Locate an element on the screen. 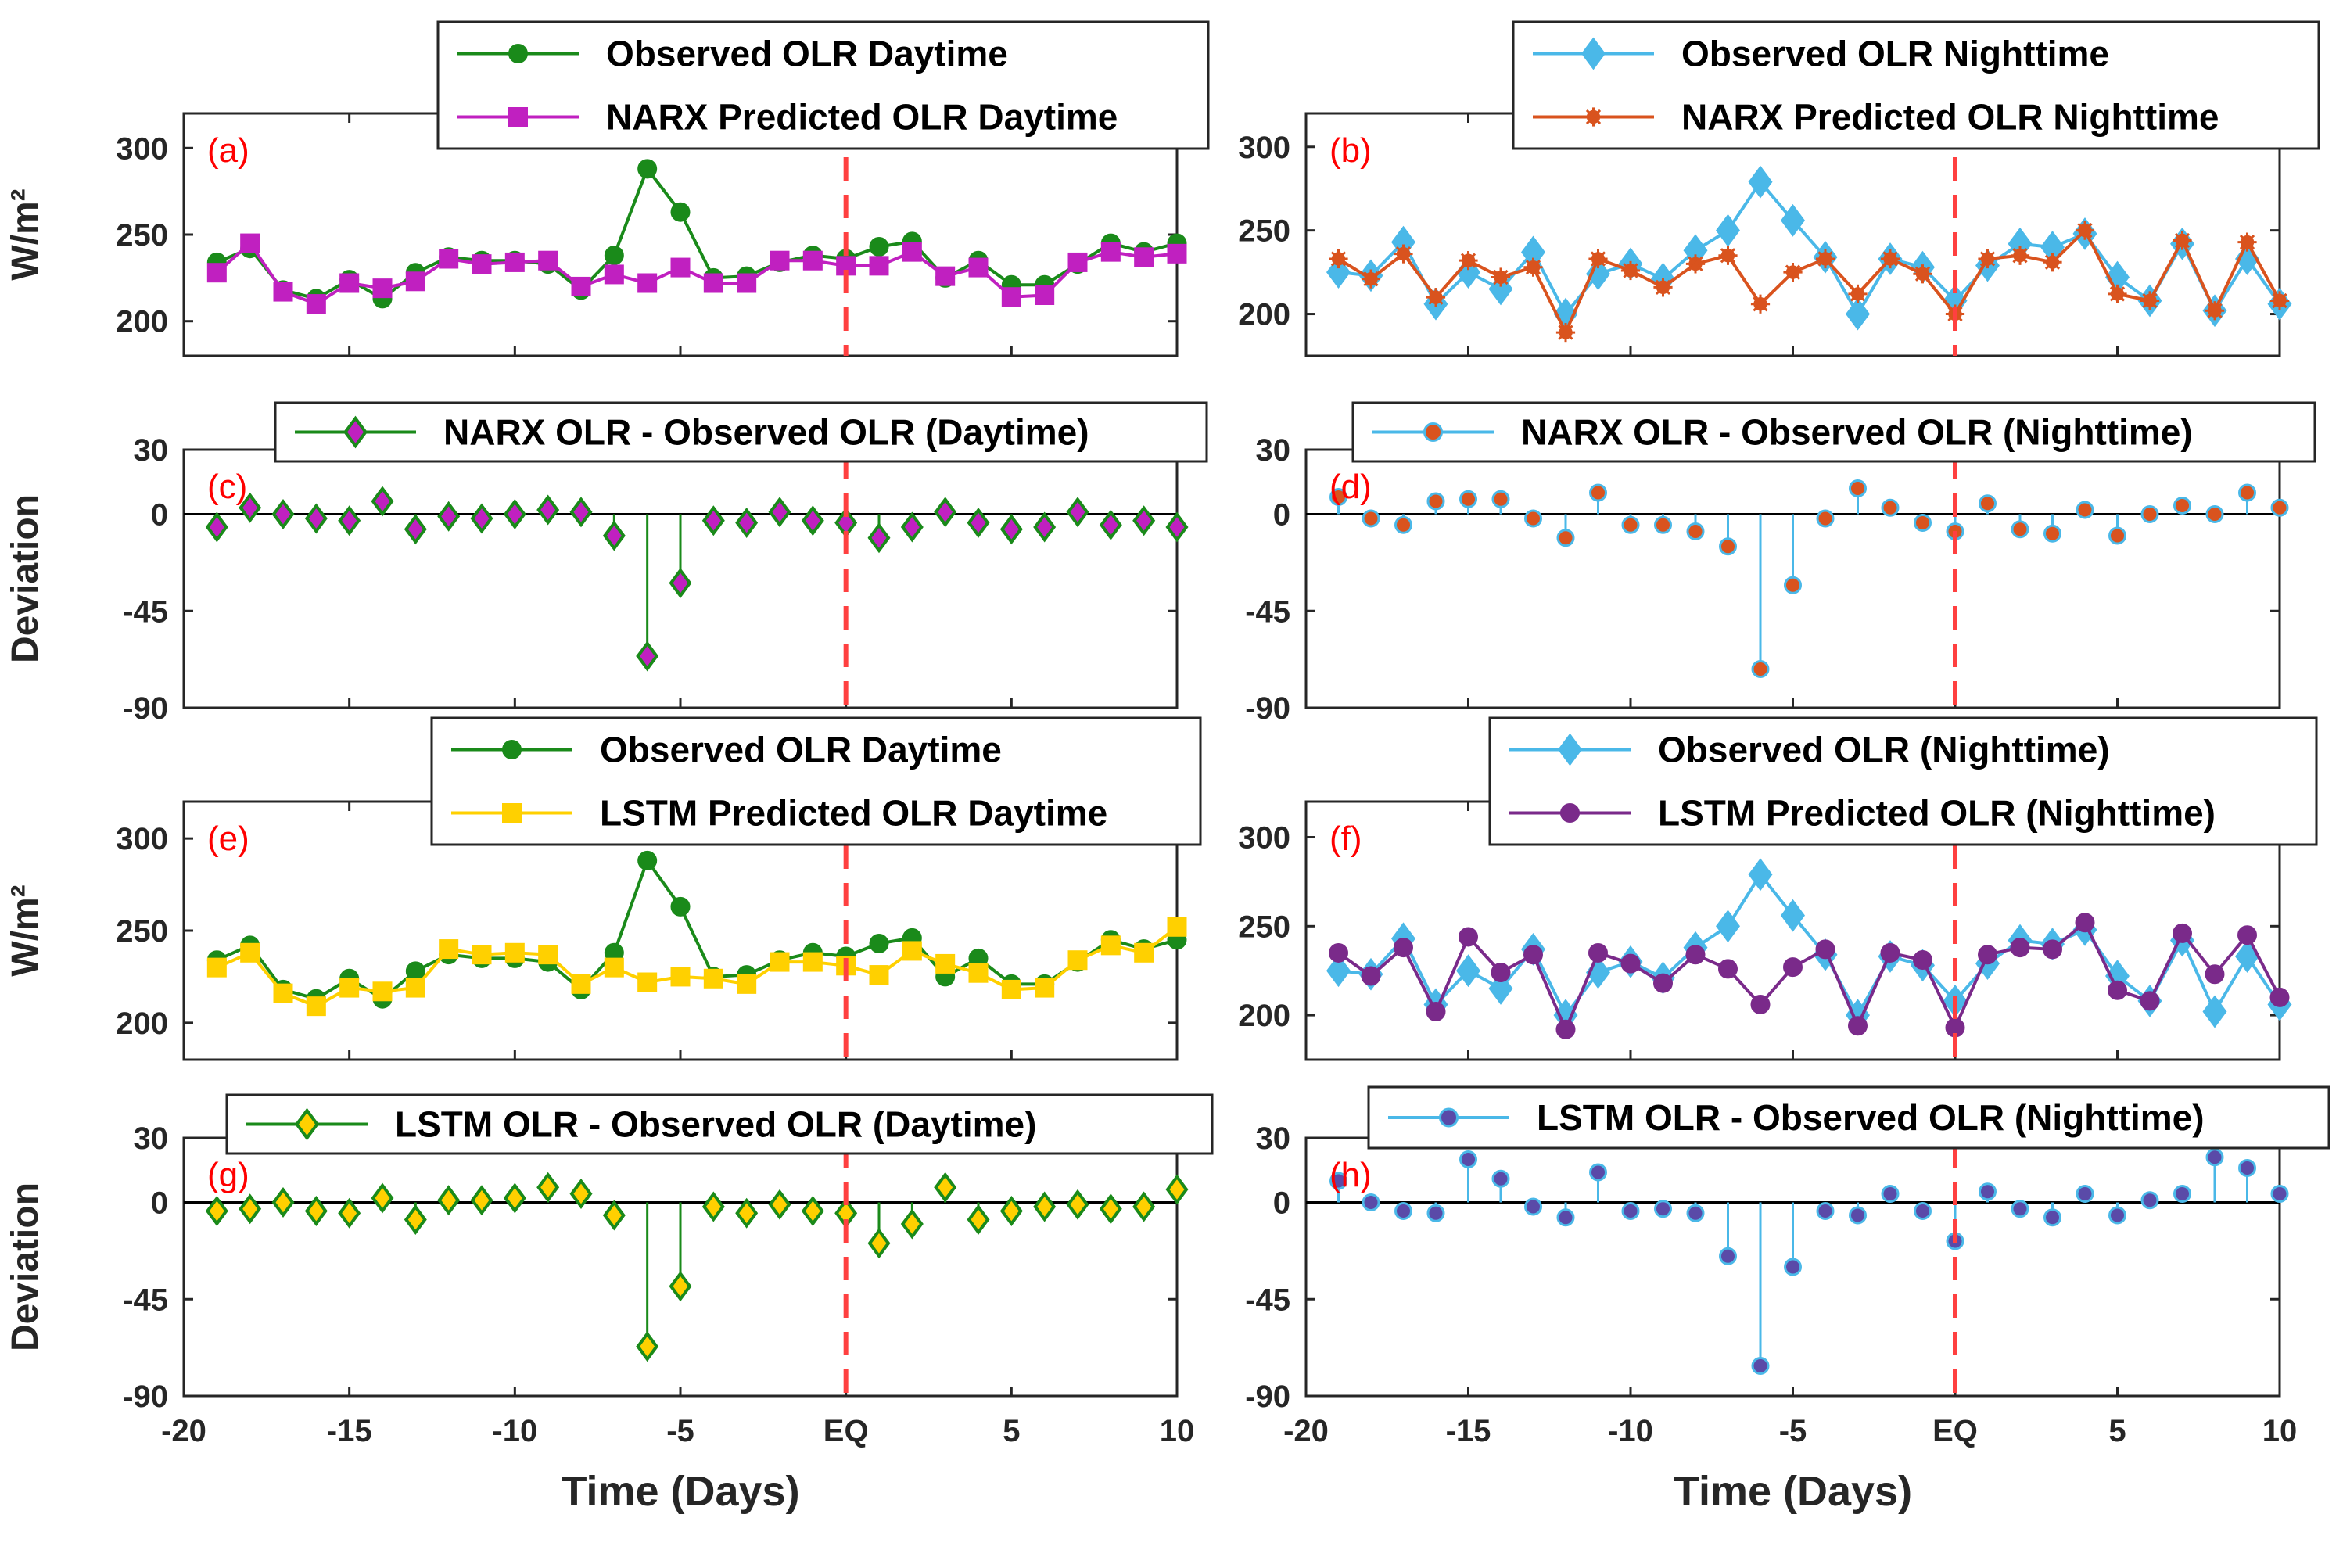  y-tick-label-g-1: 0 is located at coordinates (159, 1203).